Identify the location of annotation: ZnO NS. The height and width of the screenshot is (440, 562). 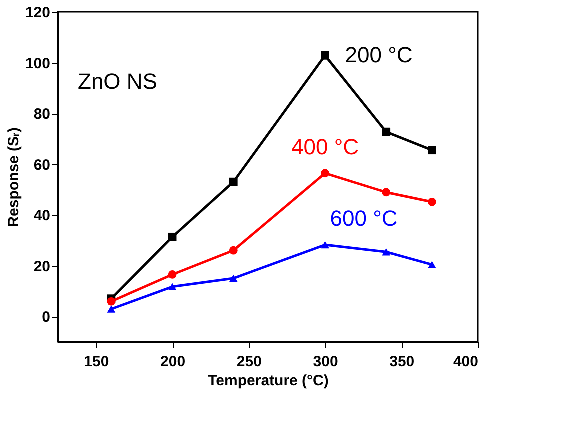
(118, 81).